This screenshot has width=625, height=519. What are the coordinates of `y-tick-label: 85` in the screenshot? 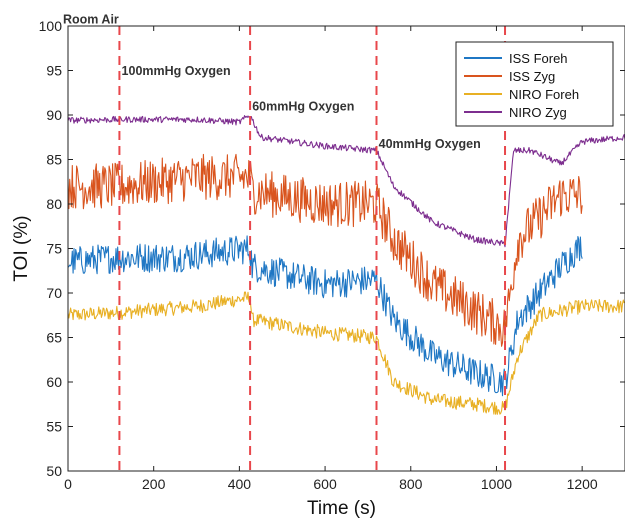 It's located at (54, 160).